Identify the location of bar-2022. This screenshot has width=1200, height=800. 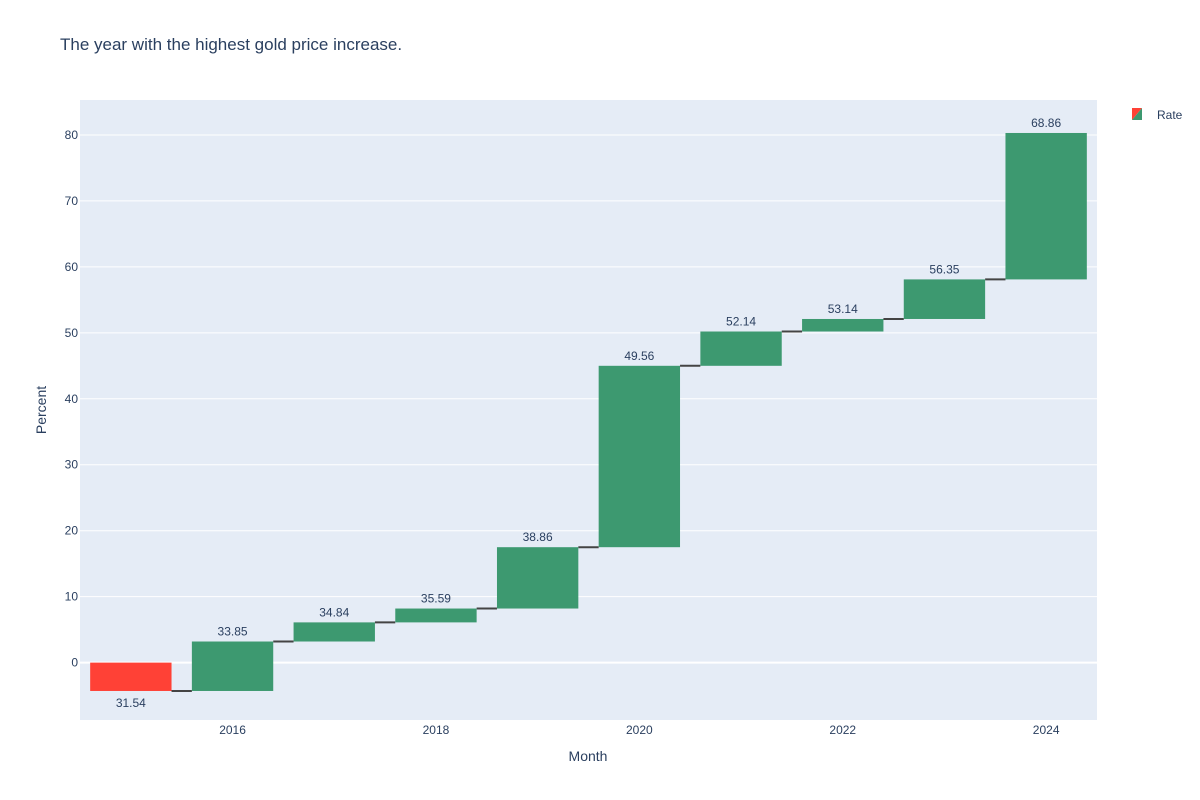
(843, 325).